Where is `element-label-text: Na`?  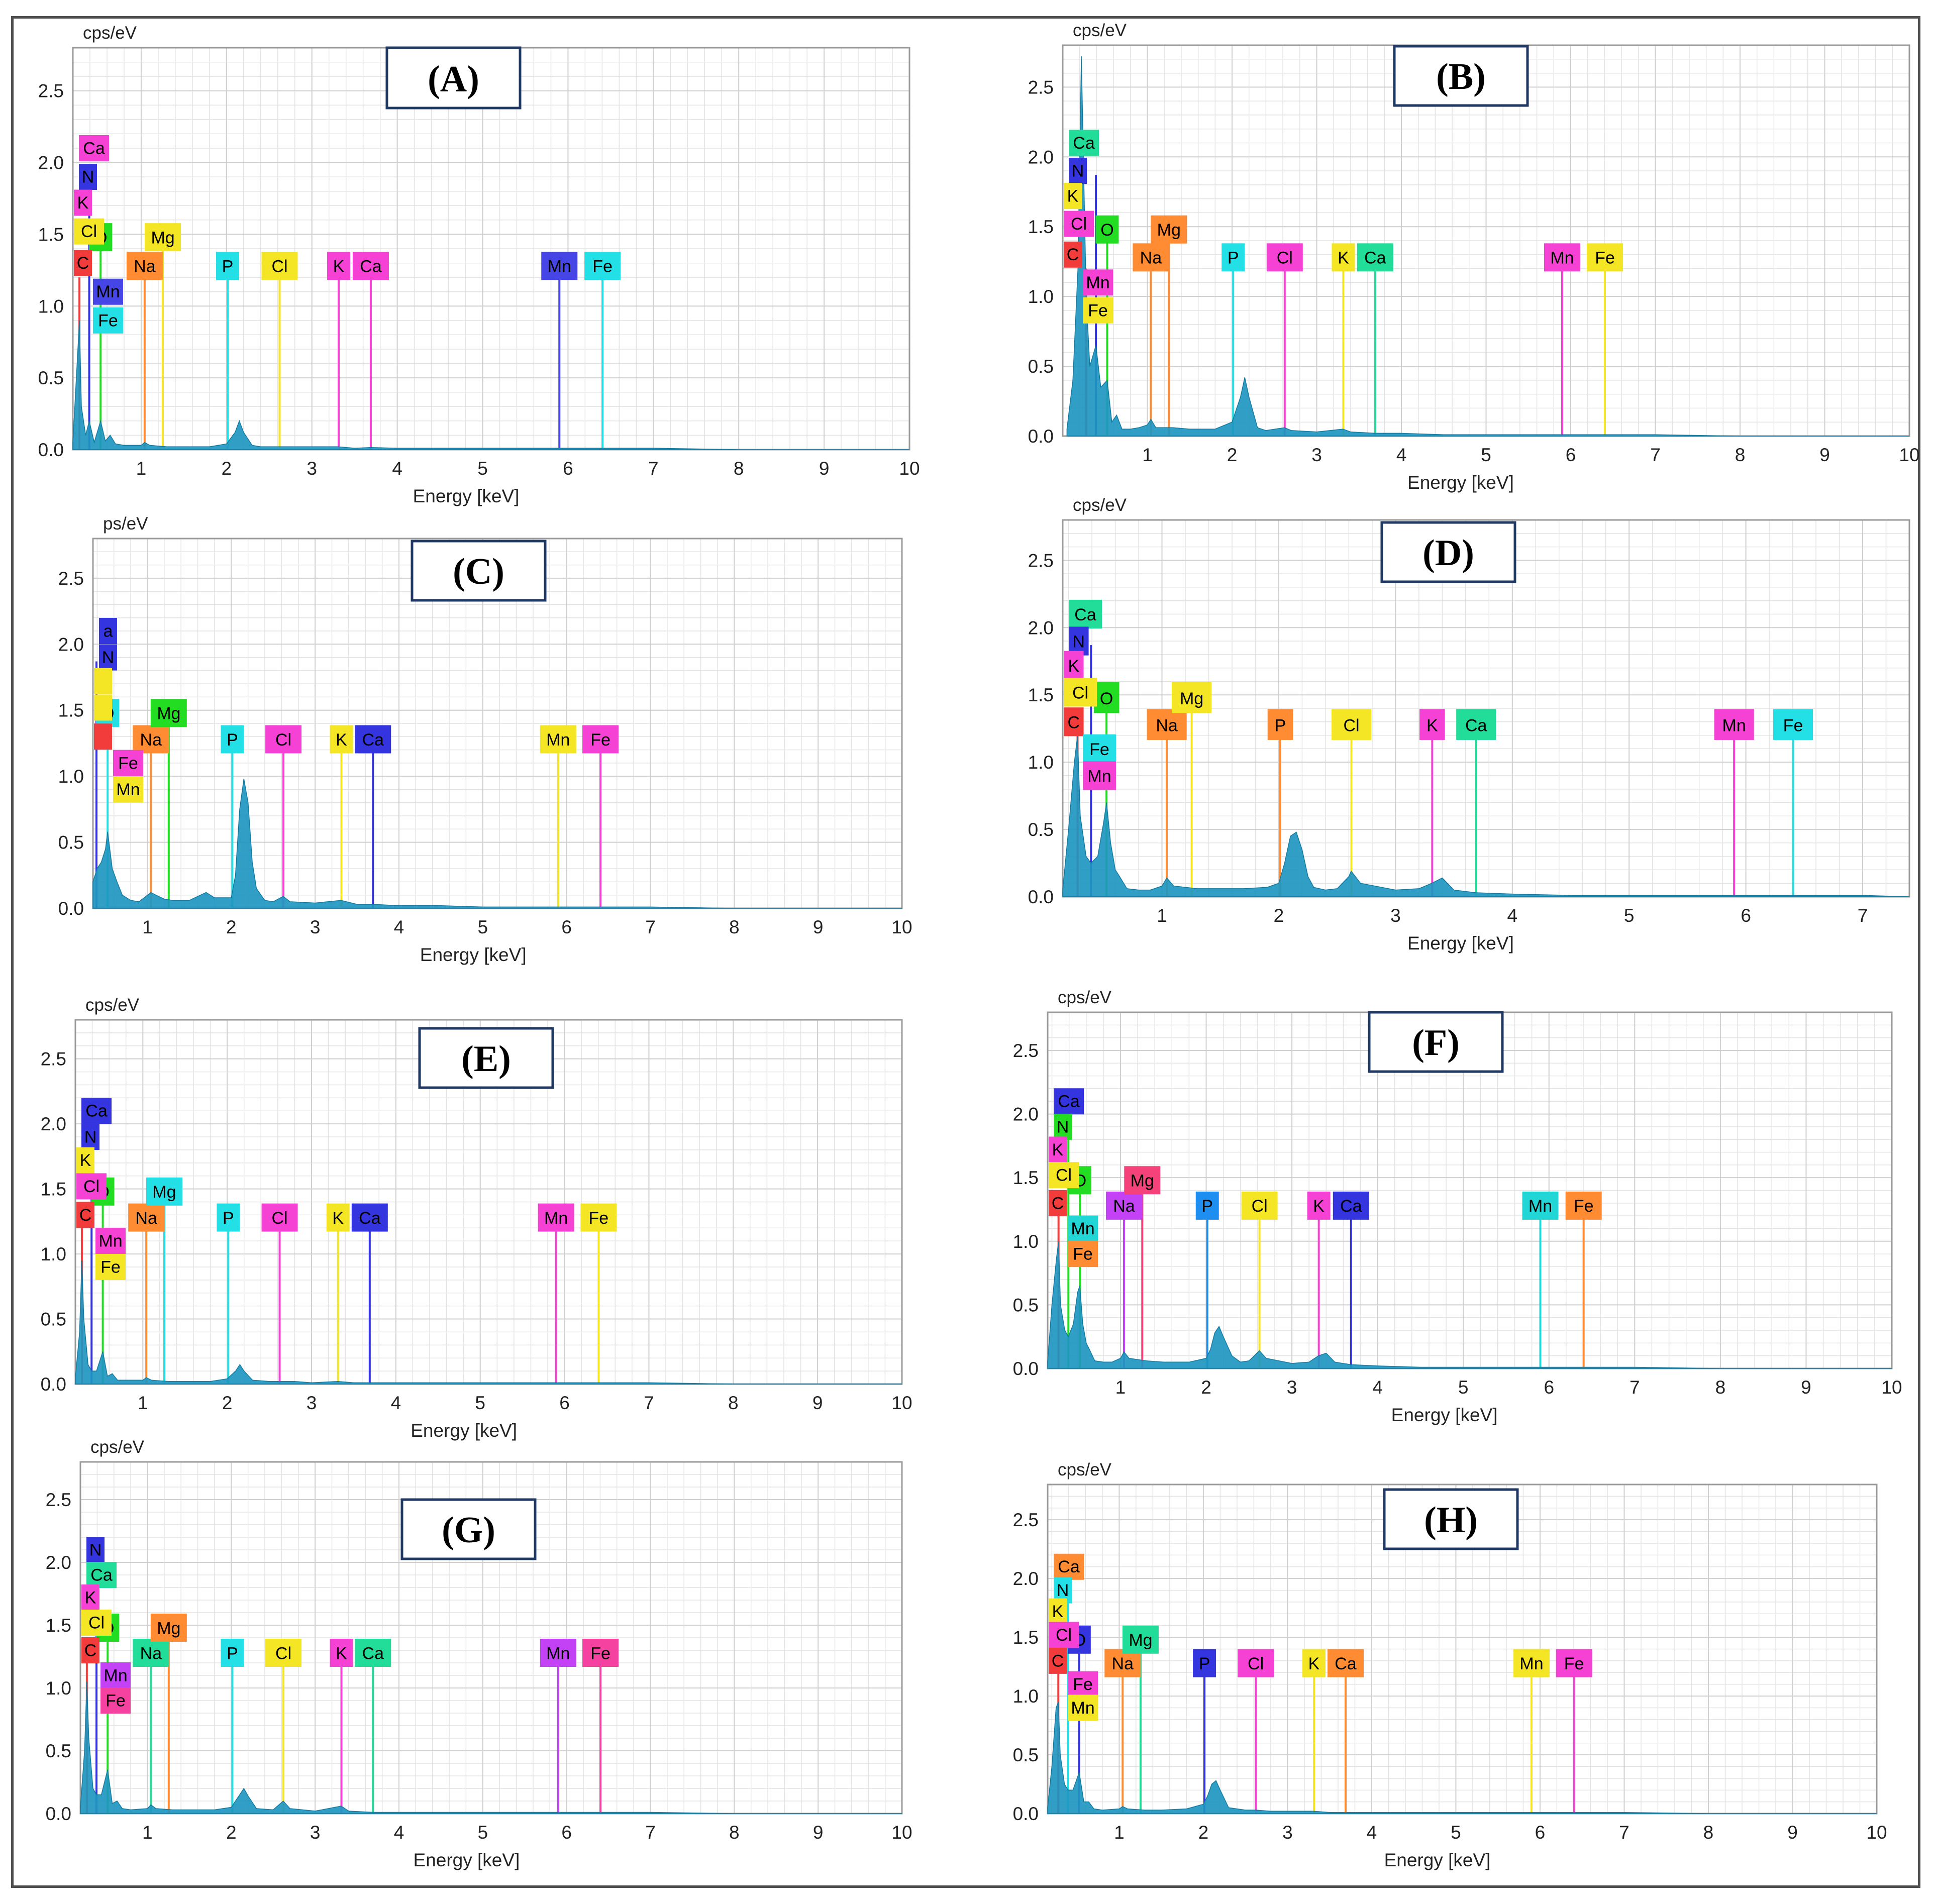 element-label-text: Na is located at coordinates (1123, 1664).